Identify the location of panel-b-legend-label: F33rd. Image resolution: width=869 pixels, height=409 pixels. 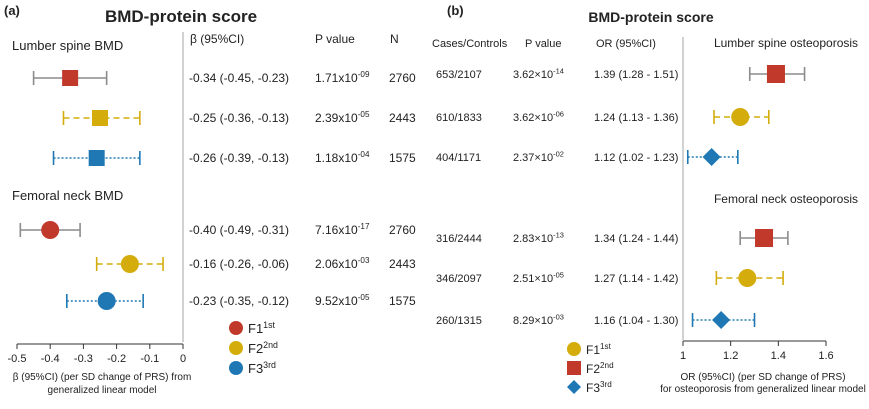
(599, 387).